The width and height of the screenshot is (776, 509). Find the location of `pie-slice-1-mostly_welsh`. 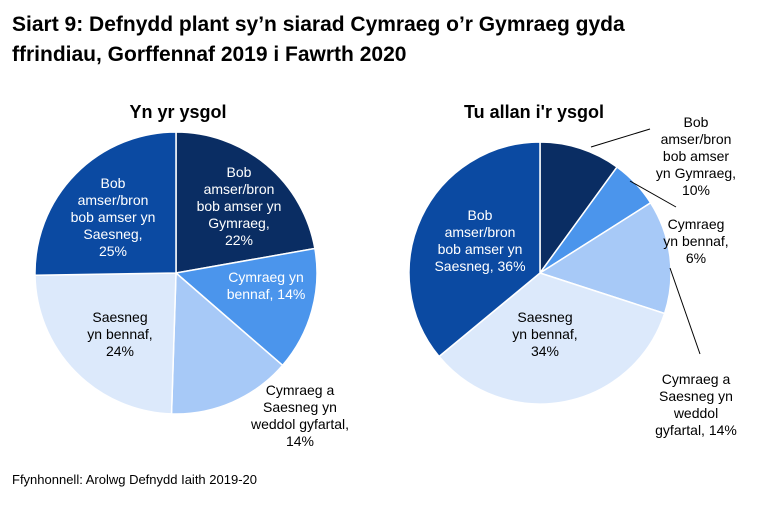

pie-slice-1-mostly_welsh is located at coordinates (246, 307).